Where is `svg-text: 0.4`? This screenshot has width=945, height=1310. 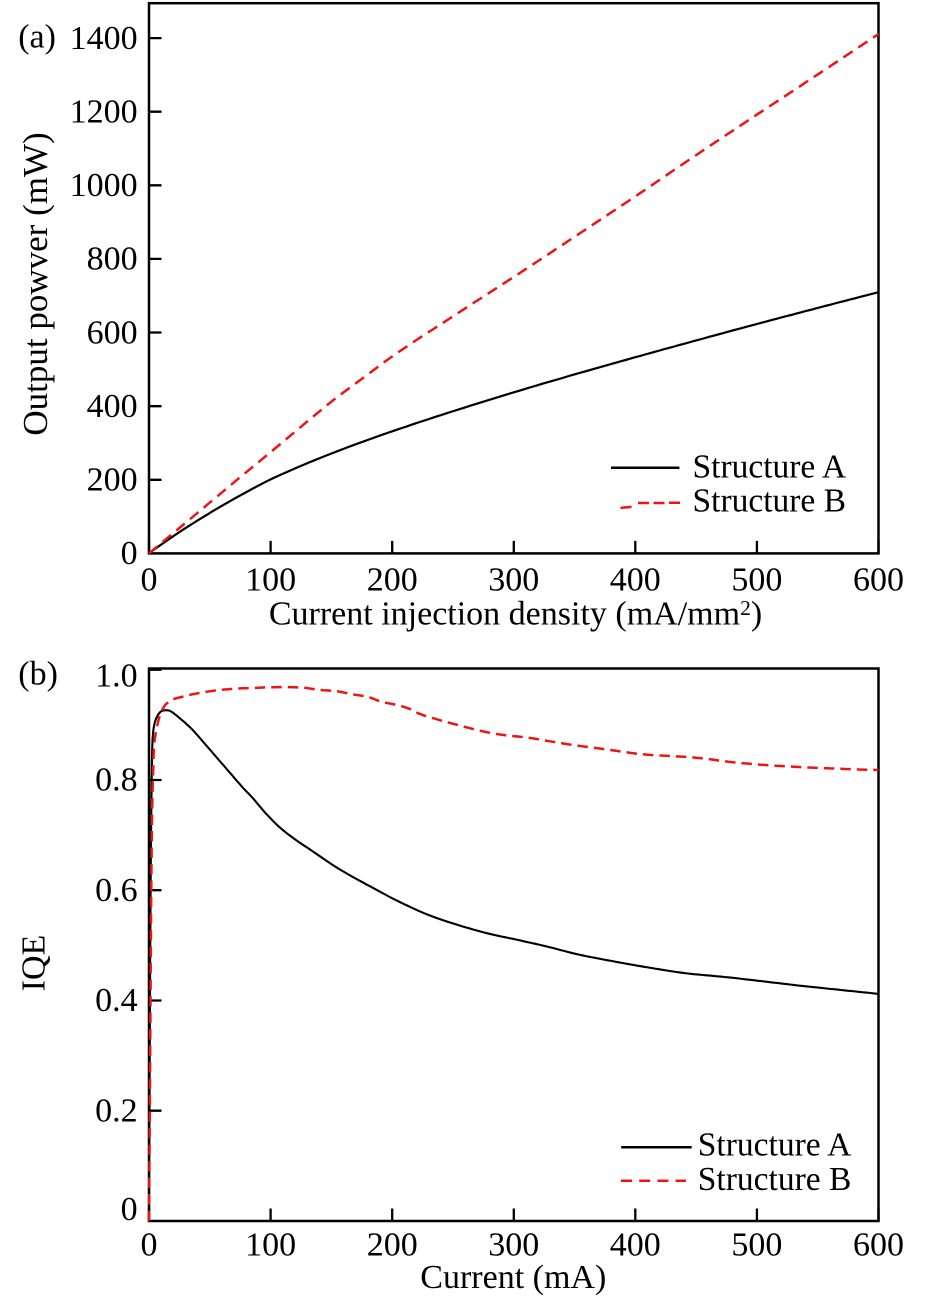 svg-text: 0.4 is located at coordinates (116, 1000).